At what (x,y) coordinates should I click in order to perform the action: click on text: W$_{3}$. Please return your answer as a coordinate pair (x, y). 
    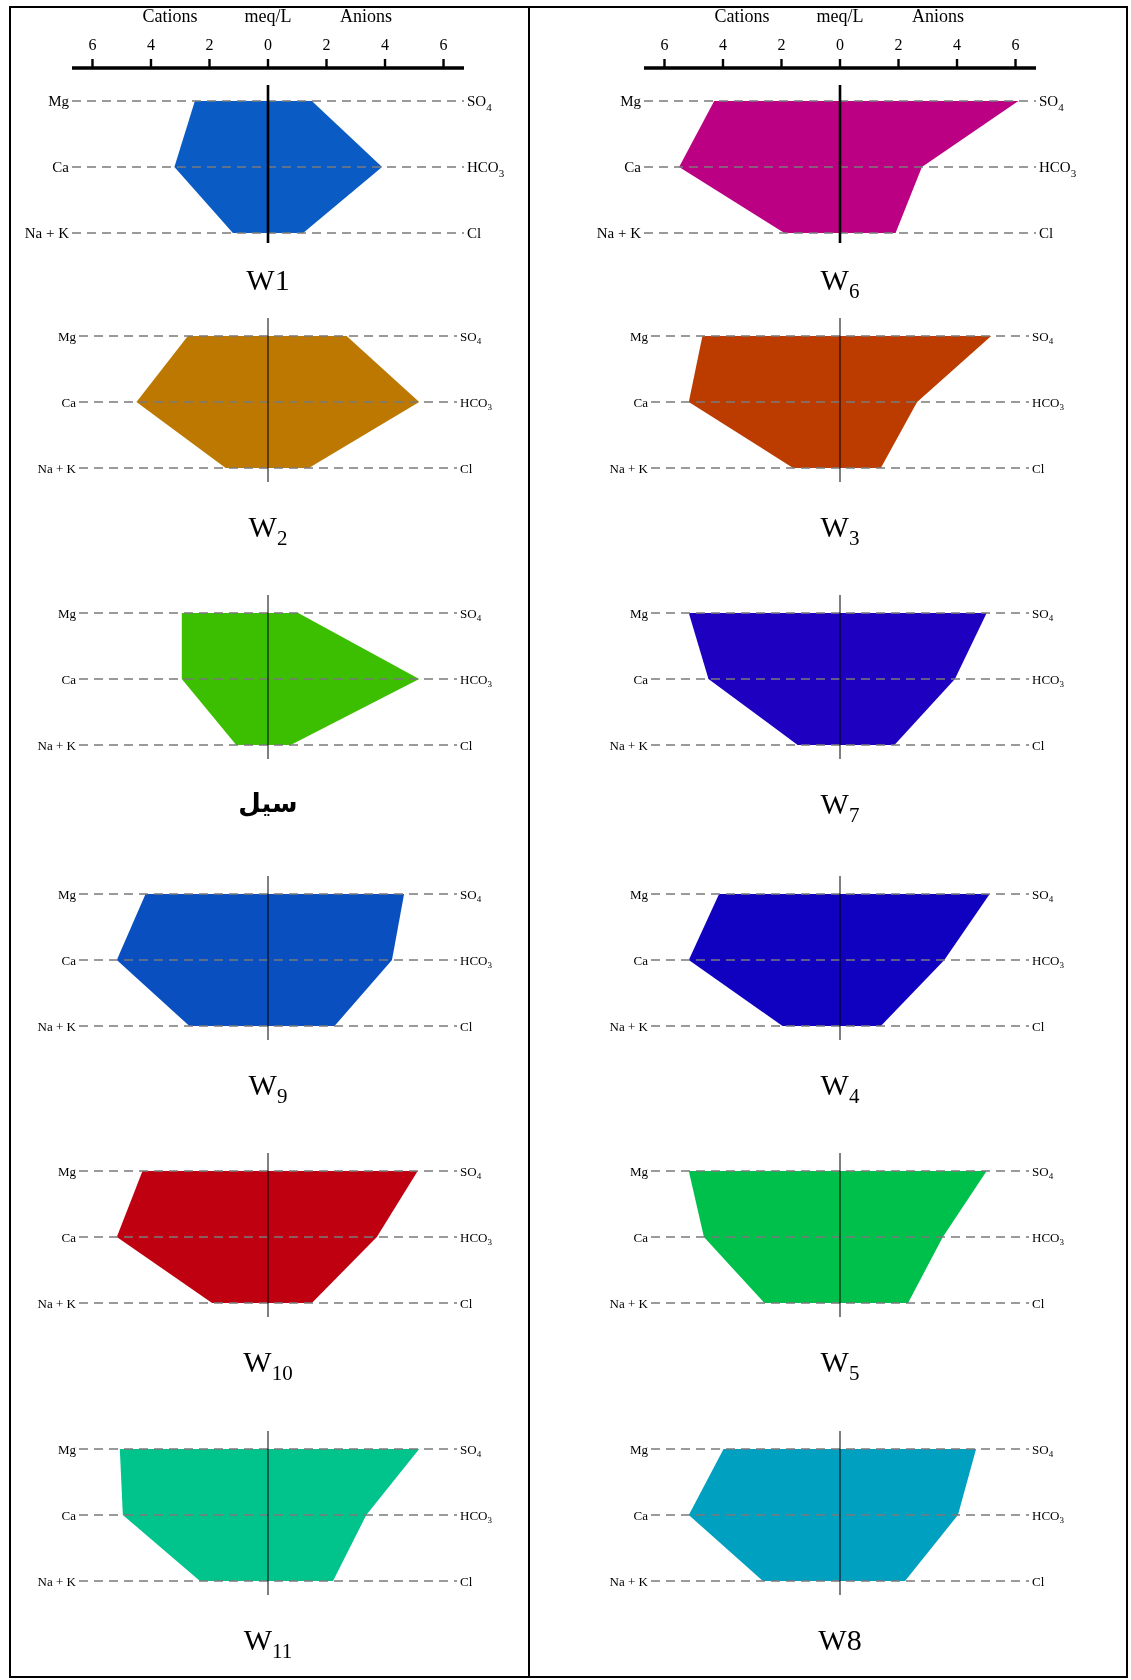
    Looking at the image, I should click on (840, 529).